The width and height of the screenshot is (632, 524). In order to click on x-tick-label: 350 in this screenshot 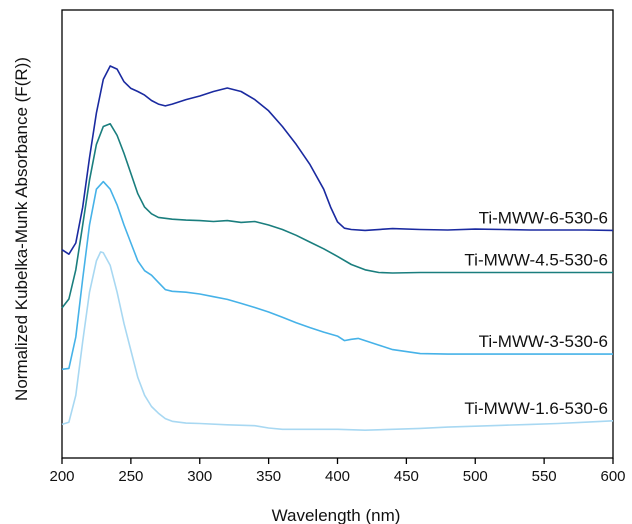, I will do `click(268, 476)`.